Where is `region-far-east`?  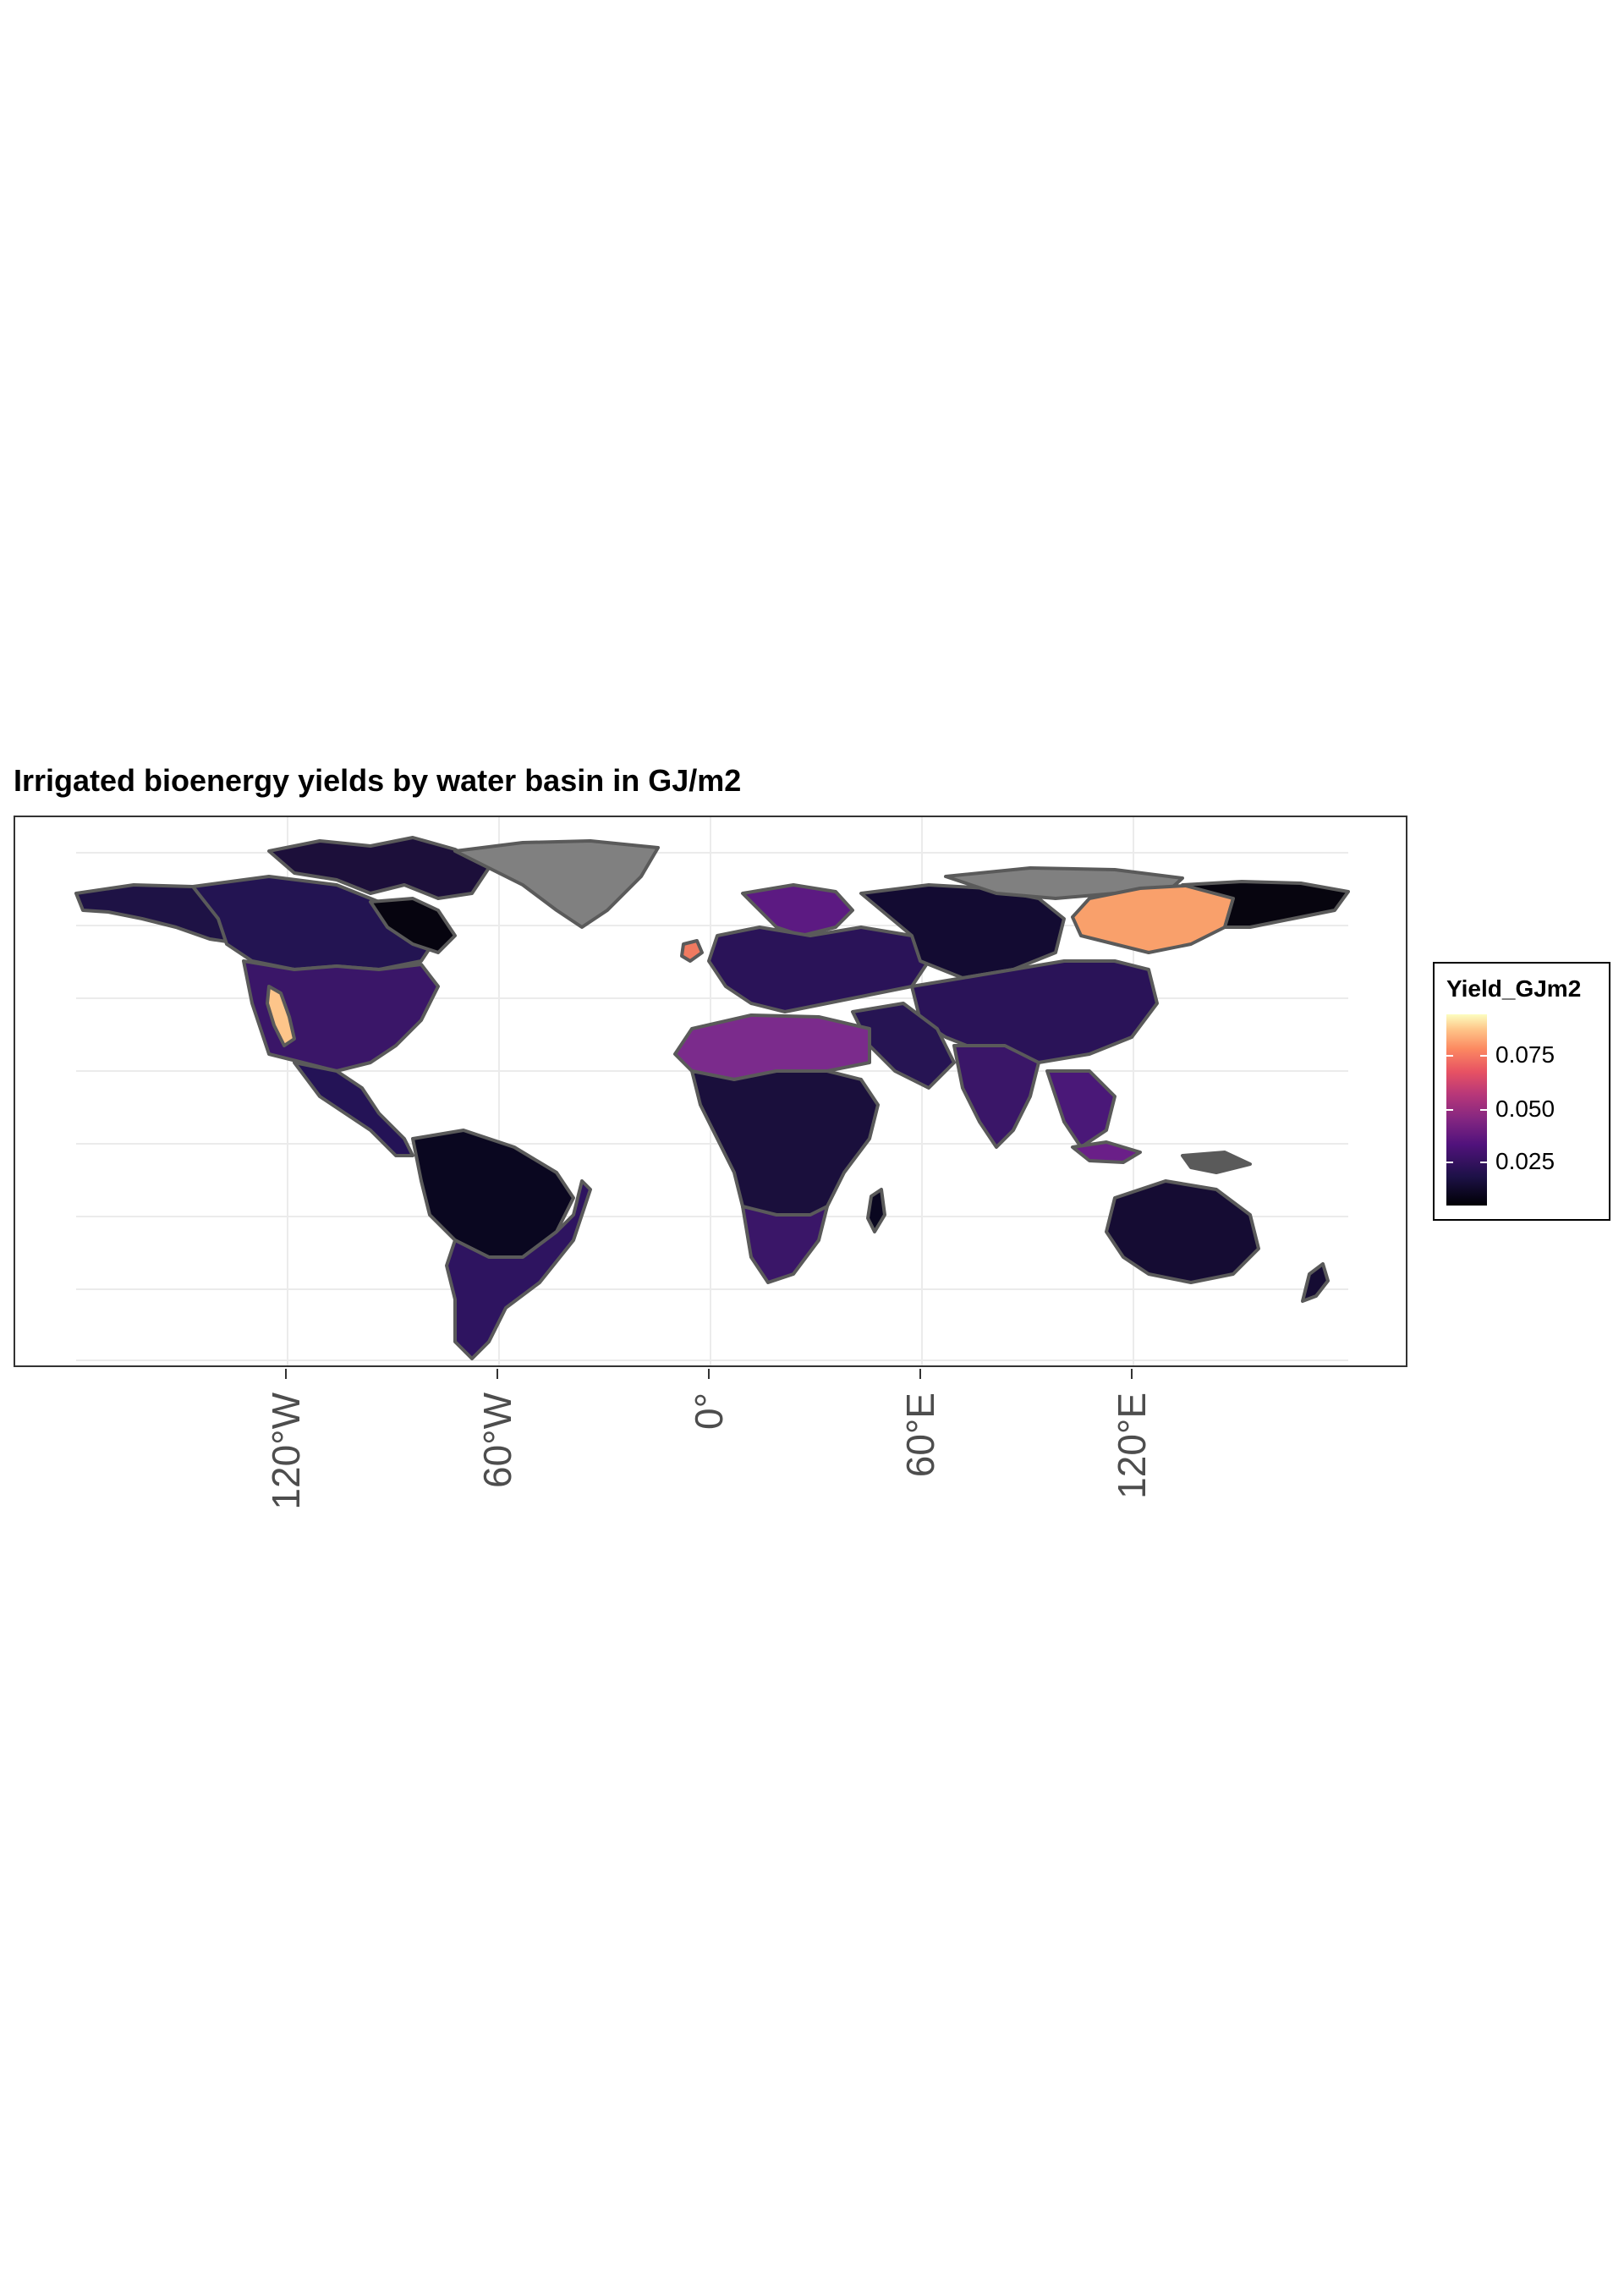
region-far-east is located at coordinates (1266, 905).